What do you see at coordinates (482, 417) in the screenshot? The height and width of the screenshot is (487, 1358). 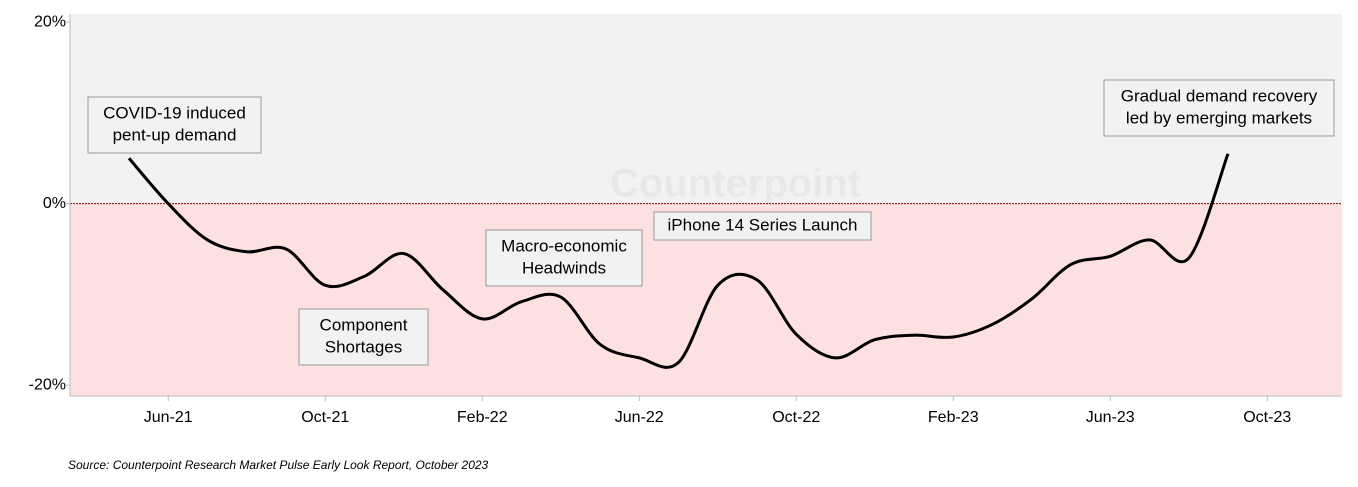 I see `x-tick-label: Feb-22` at bounding box center [482, 417].